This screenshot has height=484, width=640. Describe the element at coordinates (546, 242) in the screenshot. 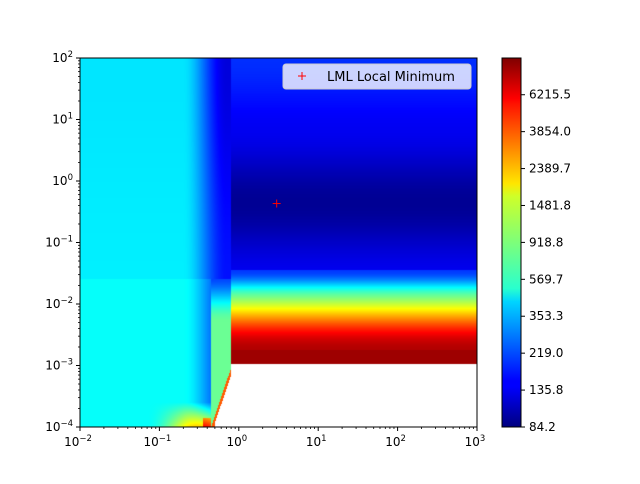

I see `colorbar-tick-label: 918.8` at that location.